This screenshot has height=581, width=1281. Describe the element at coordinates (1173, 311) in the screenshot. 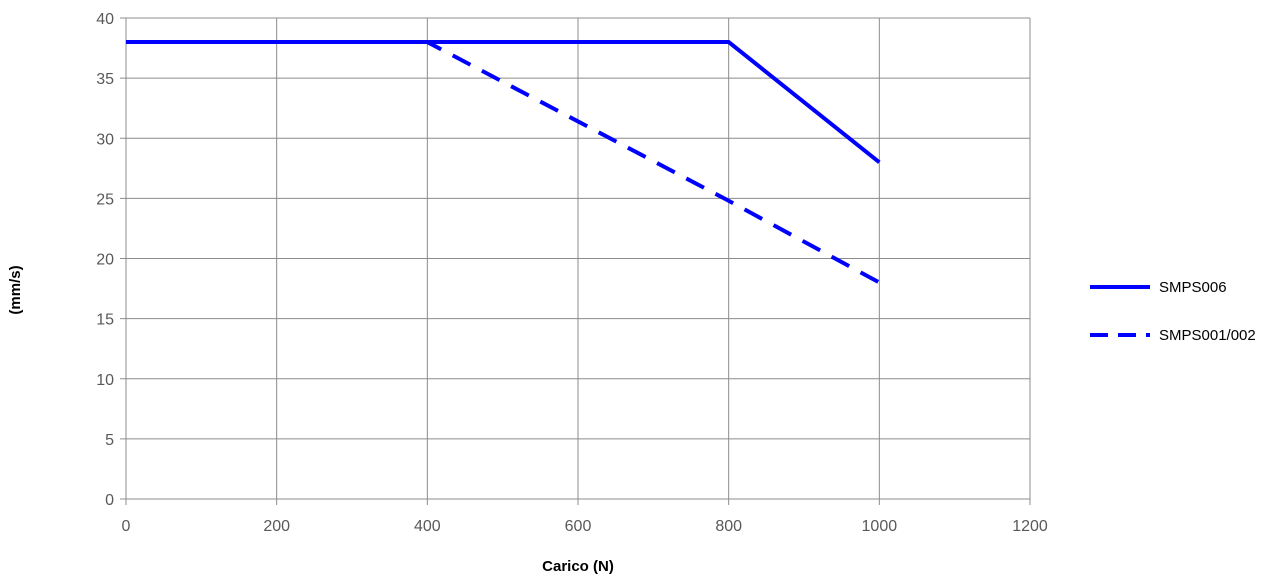

I see `legend: SMPS006 SMPS001/002` at that location.